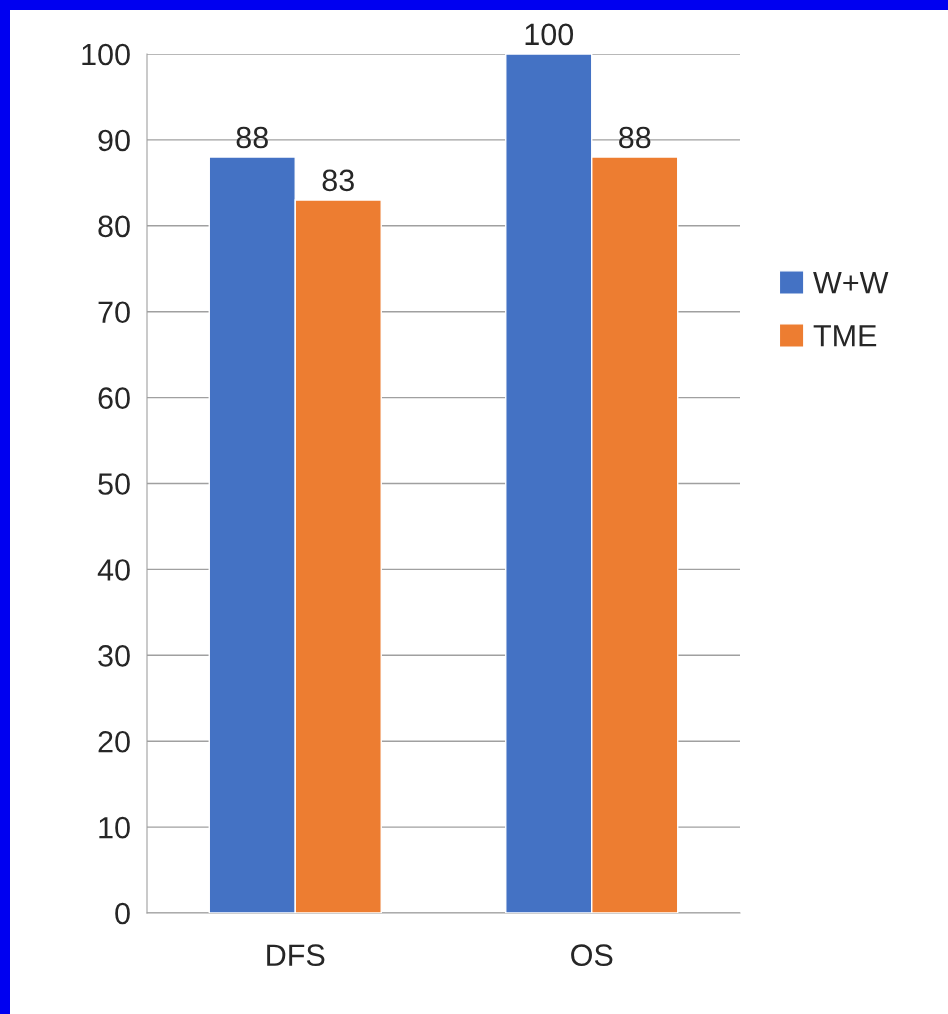 The image size is (948, 1014). Describe the element at coordinates (851, 283) in the screenshot. I see `legend-label: W+W` at that location.